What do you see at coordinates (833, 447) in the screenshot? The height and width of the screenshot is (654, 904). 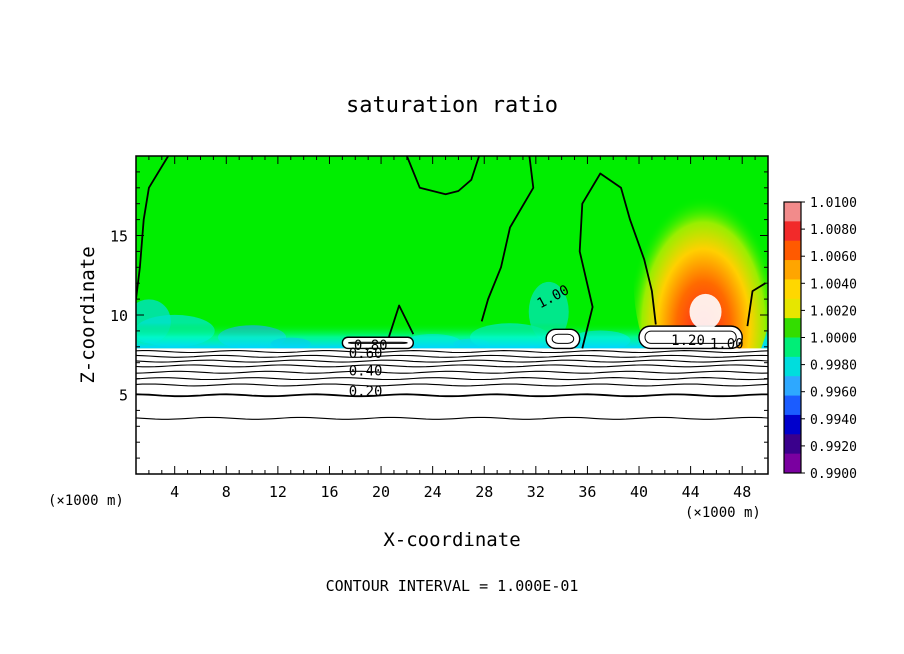 I see `colorbar-tick-label: 0.9920` at bounding box center [833, 447].